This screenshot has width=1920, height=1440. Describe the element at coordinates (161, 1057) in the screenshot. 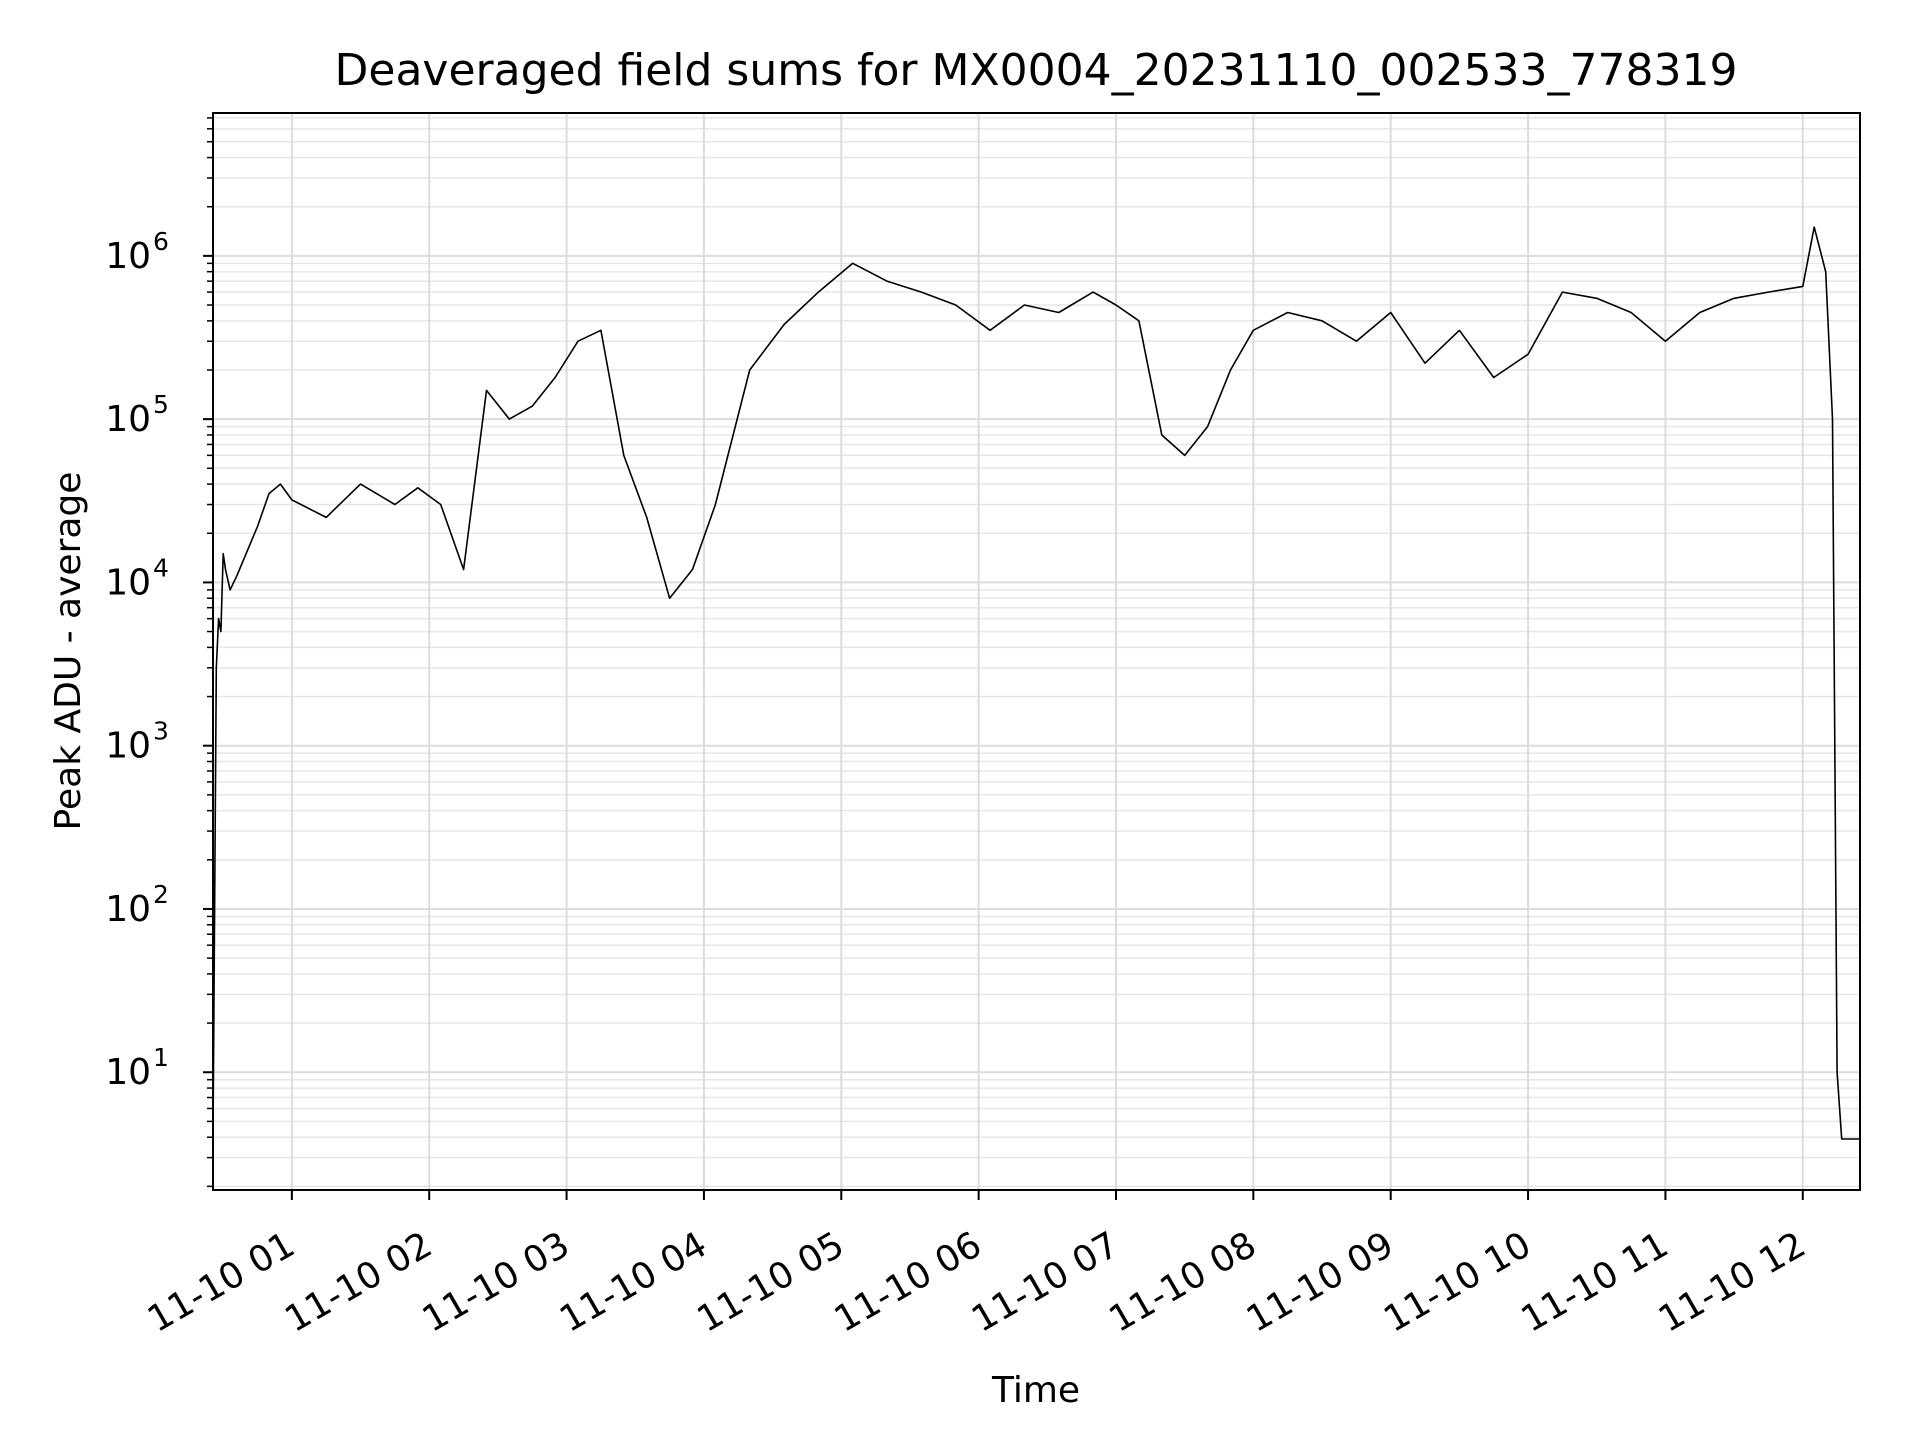

I see `y-tick-exponent: 1` at that location.